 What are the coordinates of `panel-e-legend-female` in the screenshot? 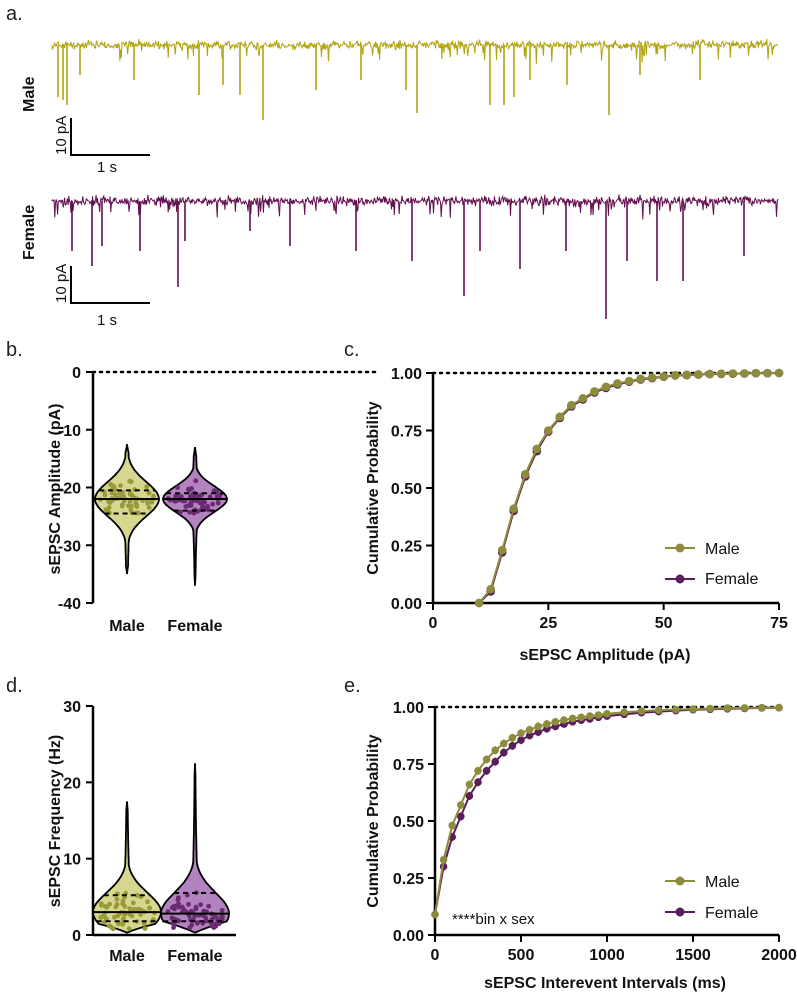 It's located at (680, 912).